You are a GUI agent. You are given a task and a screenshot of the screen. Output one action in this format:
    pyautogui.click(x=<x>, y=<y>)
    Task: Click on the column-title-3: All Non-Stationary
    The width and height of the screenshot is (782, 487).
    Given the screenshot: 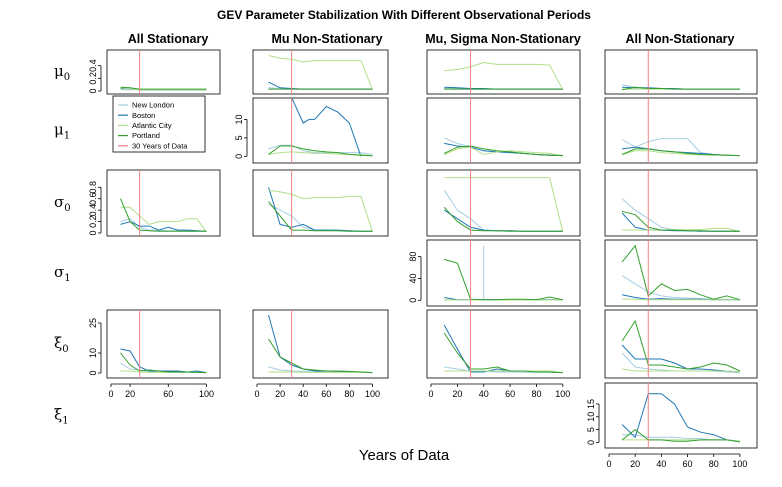 What is the action you would take?
    pyautogui.click(x=679, y=39)
    